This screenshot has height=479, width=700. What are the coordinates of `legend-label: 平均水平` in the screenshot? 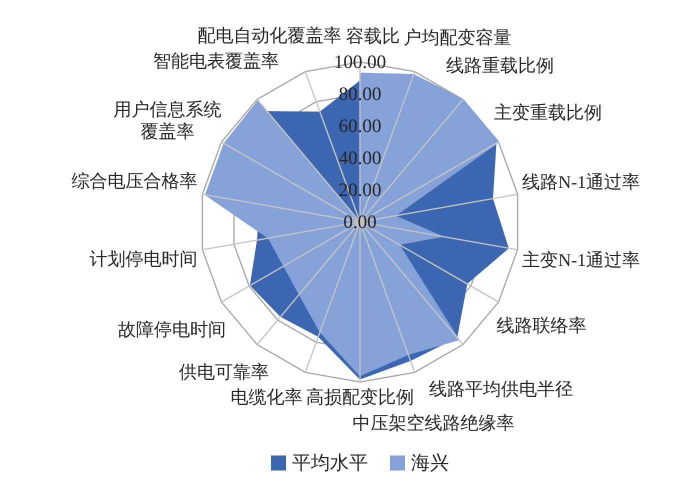 It's located at (330, 463).